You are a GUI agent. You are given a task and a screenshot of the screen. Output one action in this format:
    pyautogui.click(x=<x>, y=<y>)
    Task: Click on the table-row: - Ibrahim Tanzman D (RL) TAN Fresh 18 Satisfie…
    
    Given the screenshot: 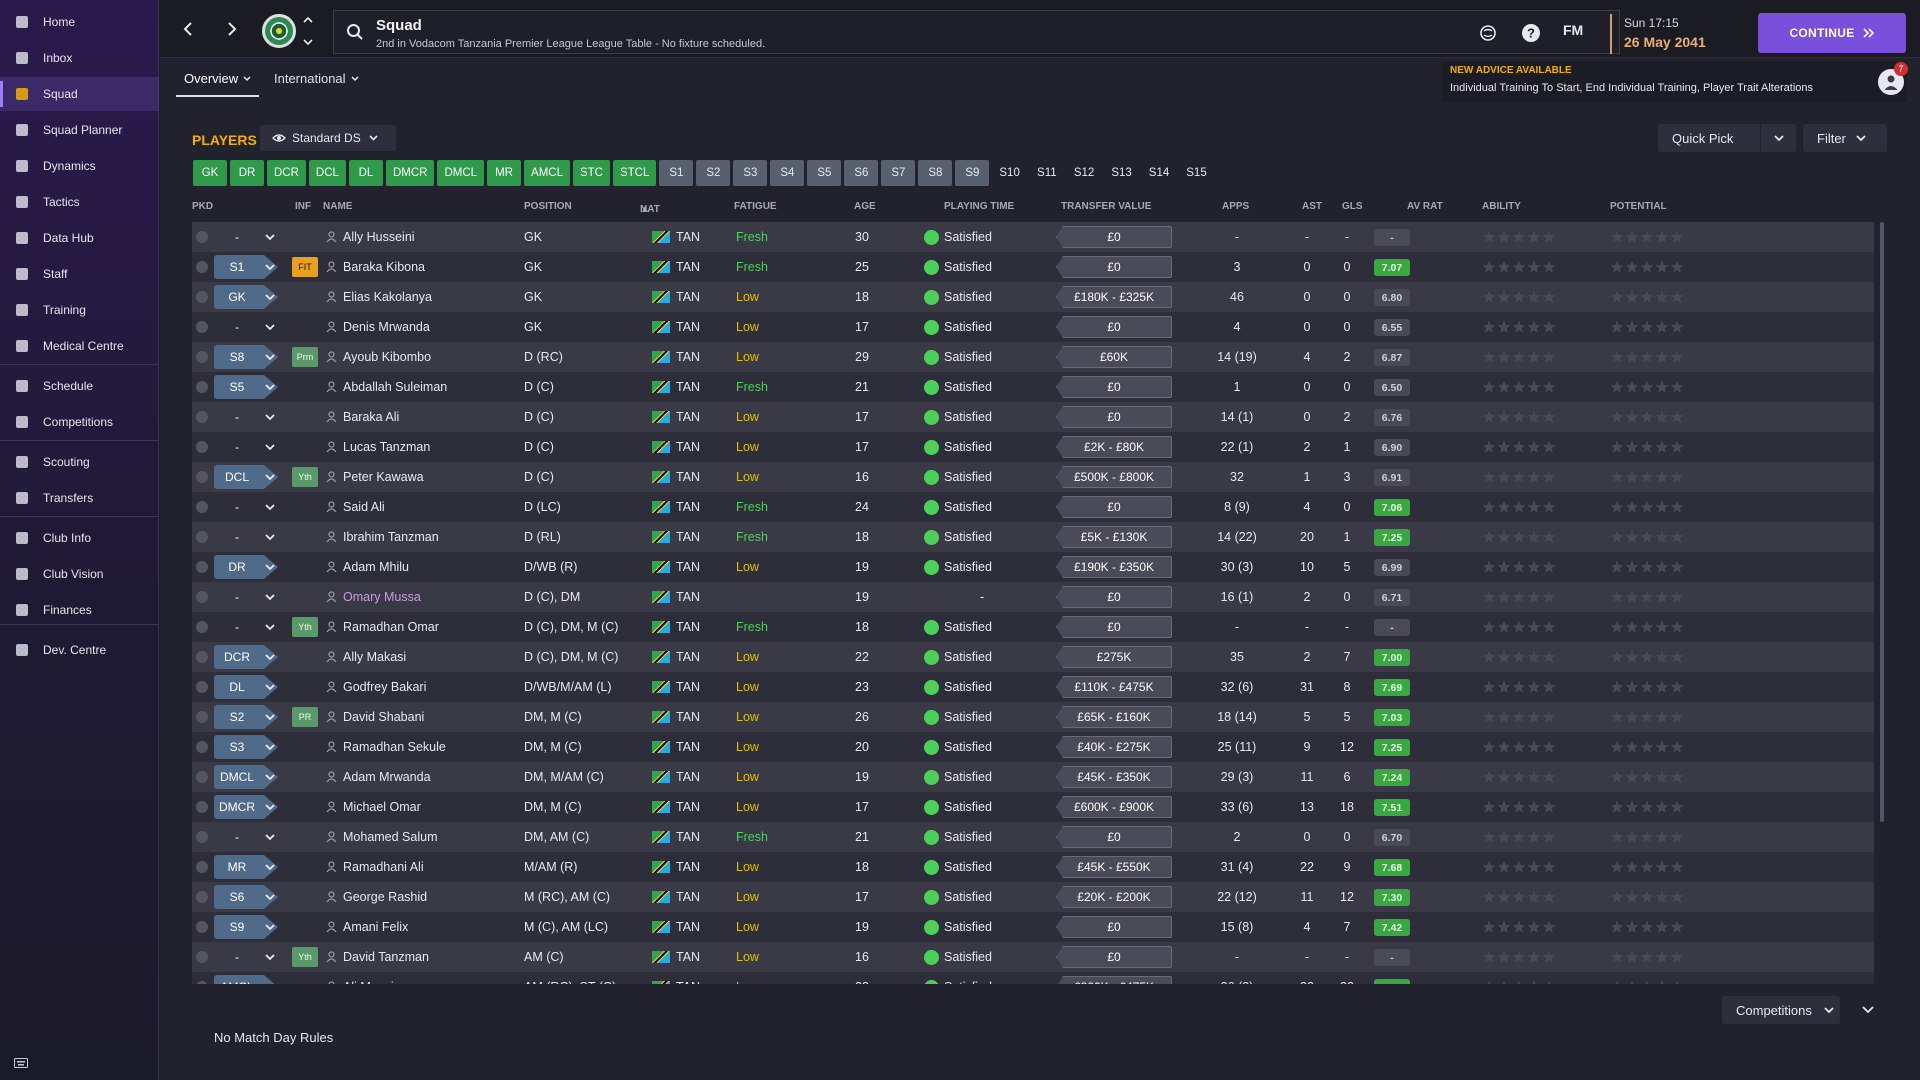 What is the action you would take?
    pyautogui.click(x=1033, y=537)
    